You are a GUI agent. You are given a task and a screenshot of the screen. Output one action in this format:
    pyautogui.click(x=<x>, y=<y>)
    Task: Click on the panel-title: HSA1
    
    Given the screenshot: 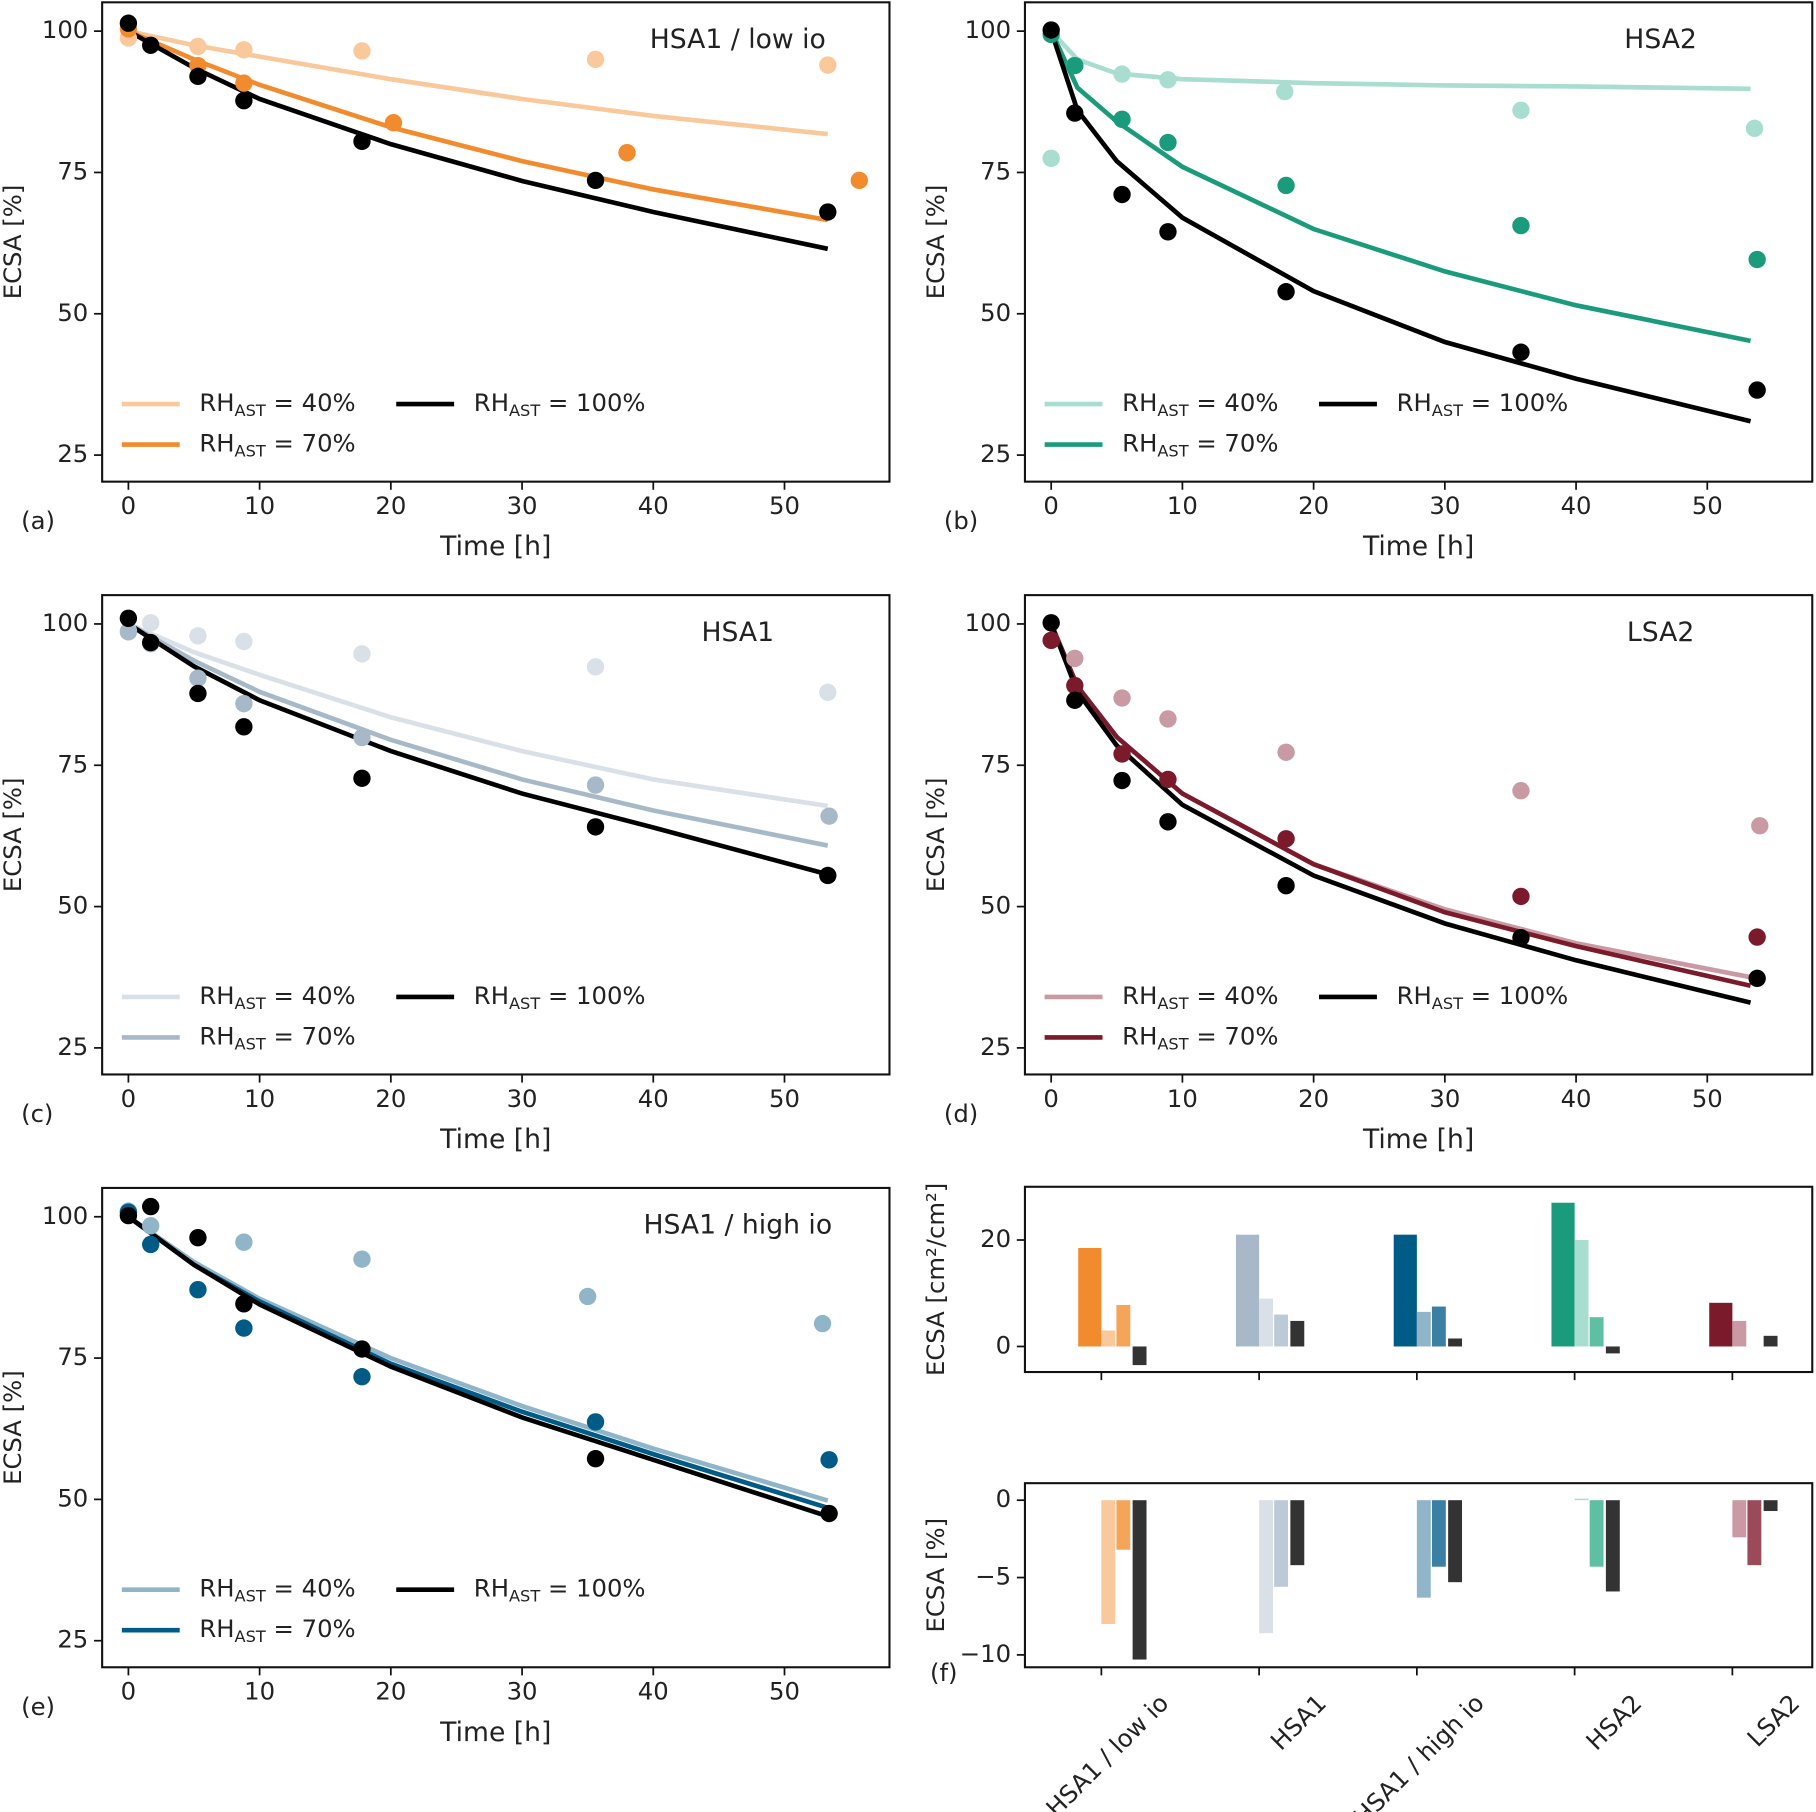 What is the action you would take?
    pyautogui.click(x=738, y=632)
    